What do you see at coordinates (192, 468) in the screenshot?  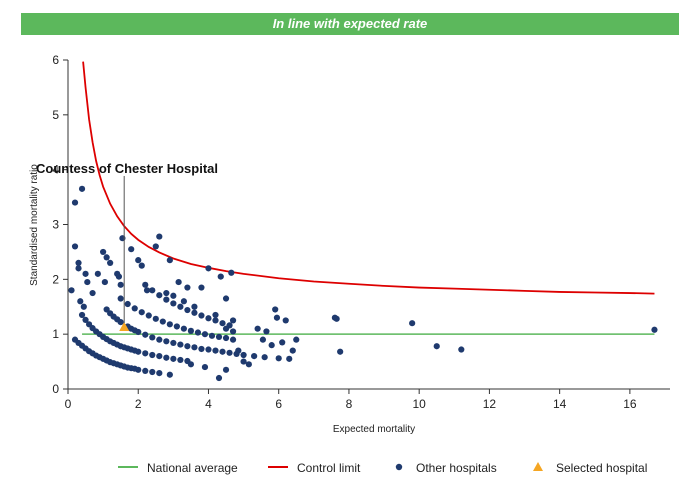 I see `legend-label: National average` at bounding box center [192, 468].